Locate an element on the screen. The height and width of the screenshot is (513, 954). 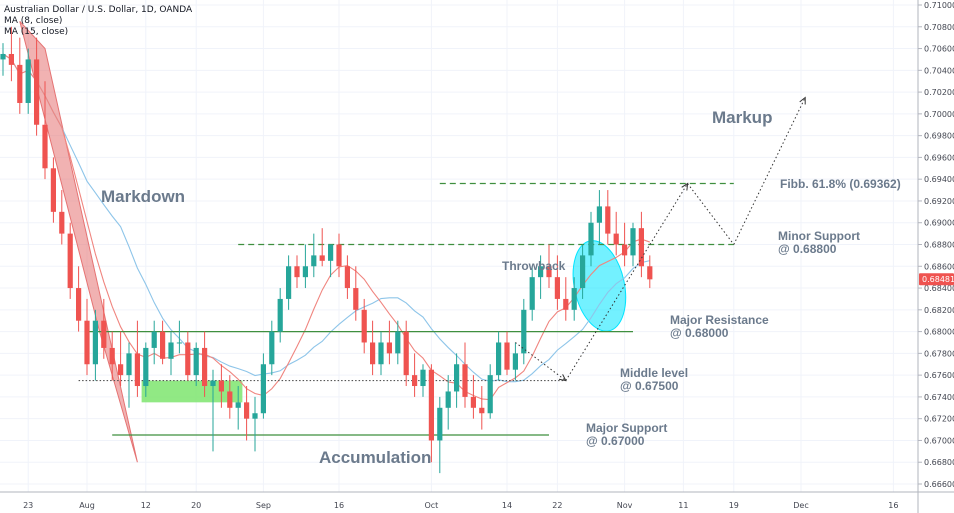
middle-level-value: @ 0.67500 is located at coordinates (649, 386).